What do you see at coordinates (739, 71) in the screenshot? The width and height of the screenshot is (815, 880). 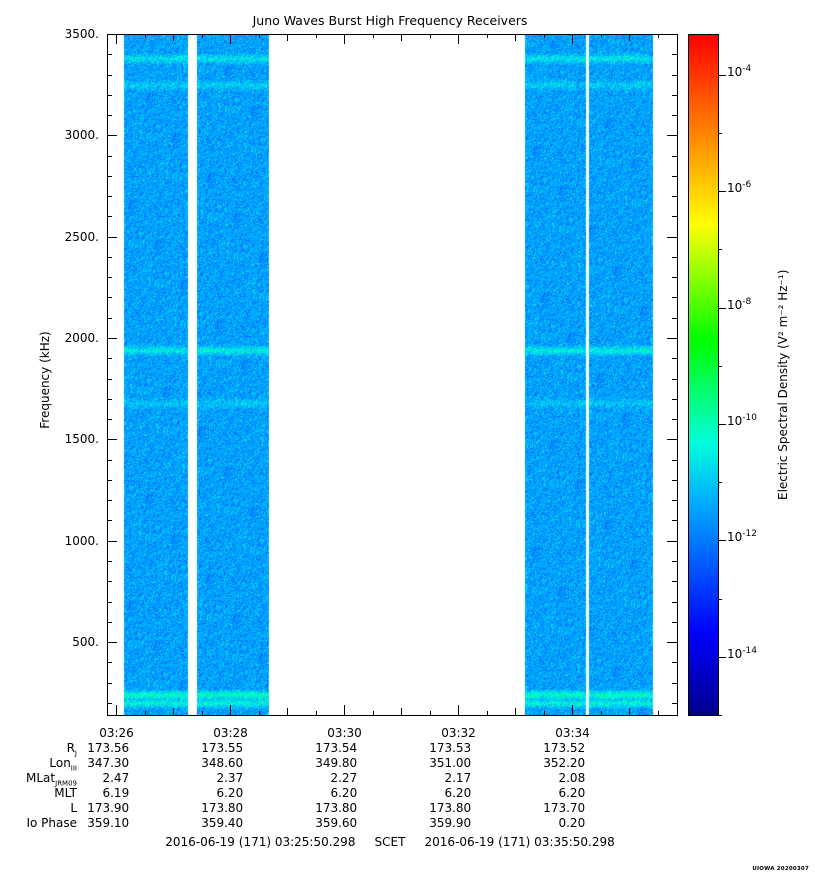 I see `colorbar-tick-label: 10⁻⁴` at bounding box center [739, 71].